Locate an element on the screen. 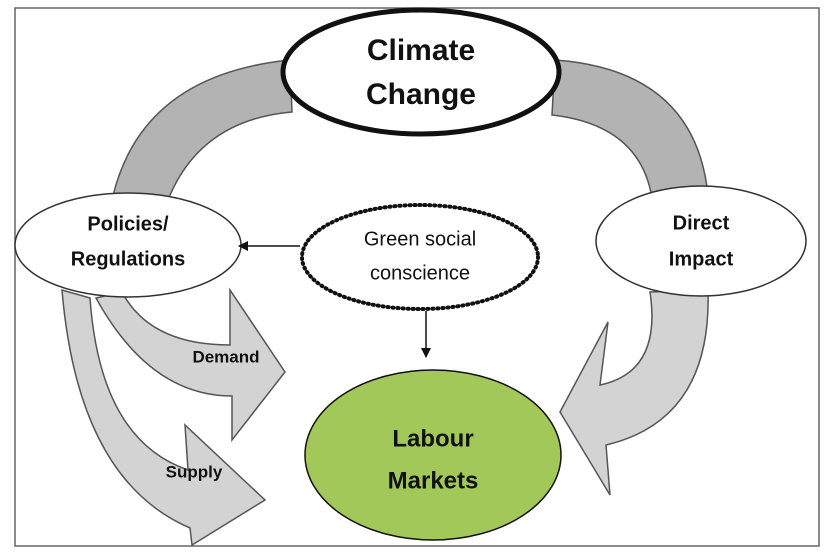 This screenshot has height=554, width=835. node-label: Impact is located at coordinates (701, 259).